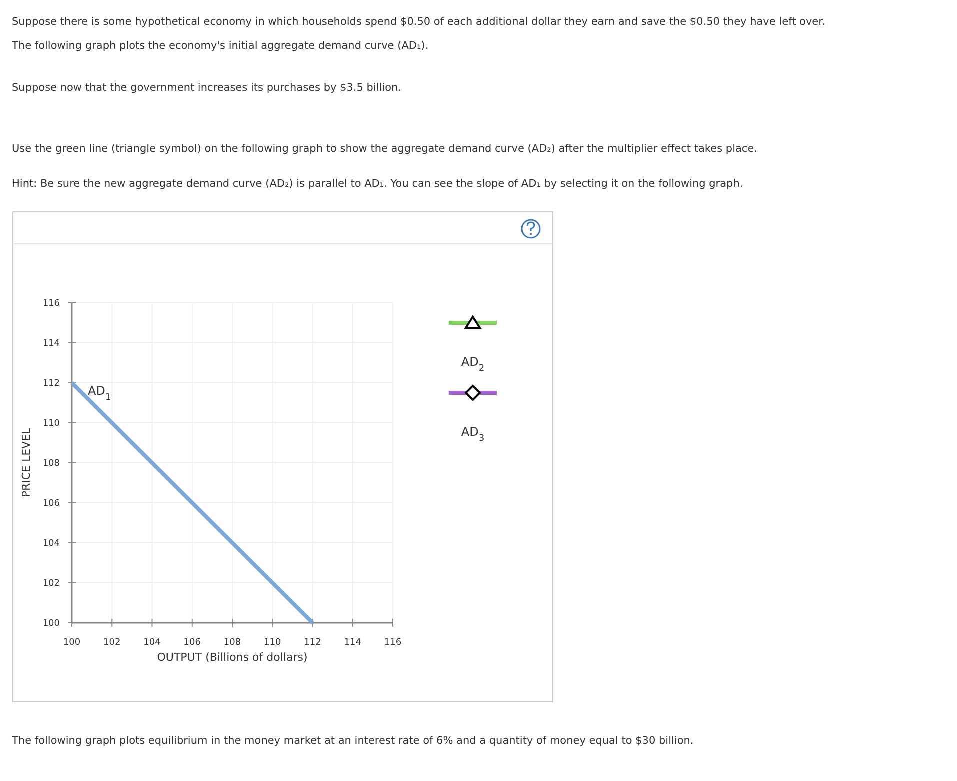 This screenshot has height=781, width=957. I want to click on x-tick-label: 104, so click(153, 643).